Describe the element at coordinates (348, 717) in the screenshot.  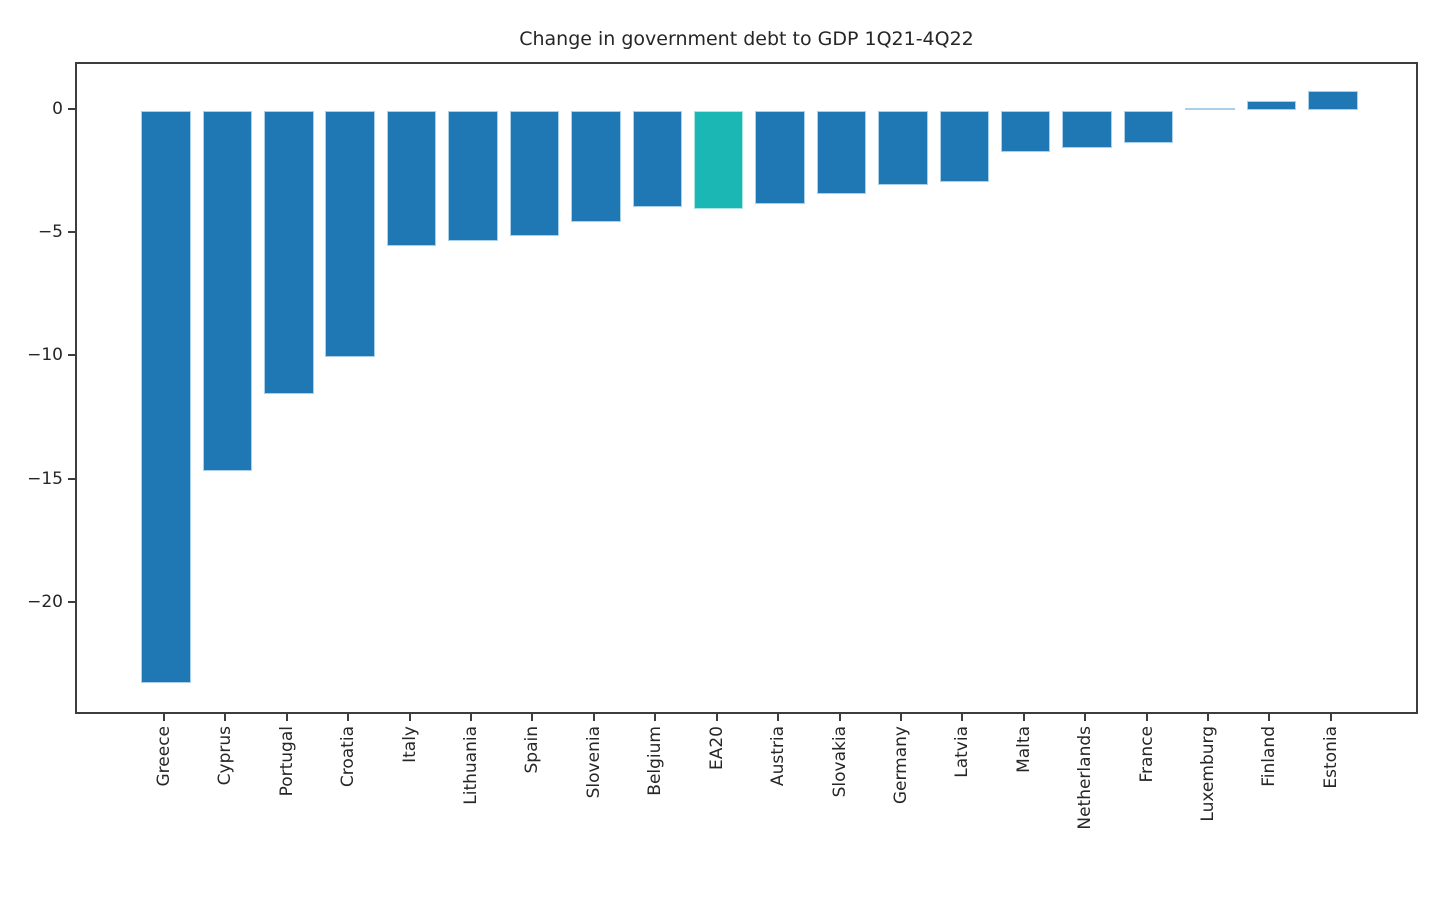
I see `x-tick-mark-croatia` at that location.